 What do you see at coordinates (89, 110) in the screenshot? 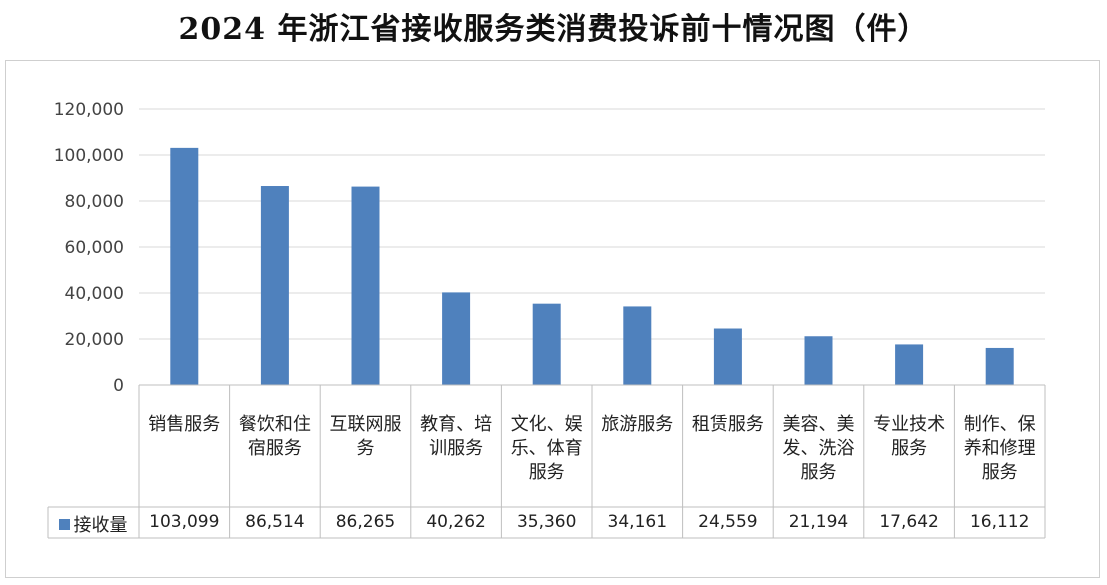
I see `y-tick-label: 120,000` at bounding box center [89, 110].